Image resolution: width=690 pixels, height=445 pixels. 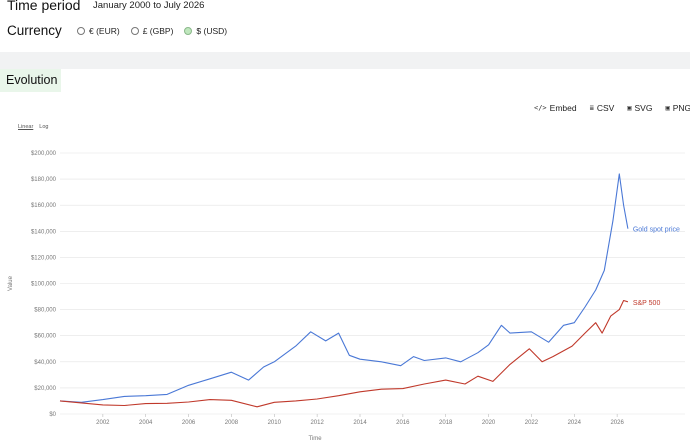 I want to click on y-tick-label: $20,000, so click(x=45, y=389).